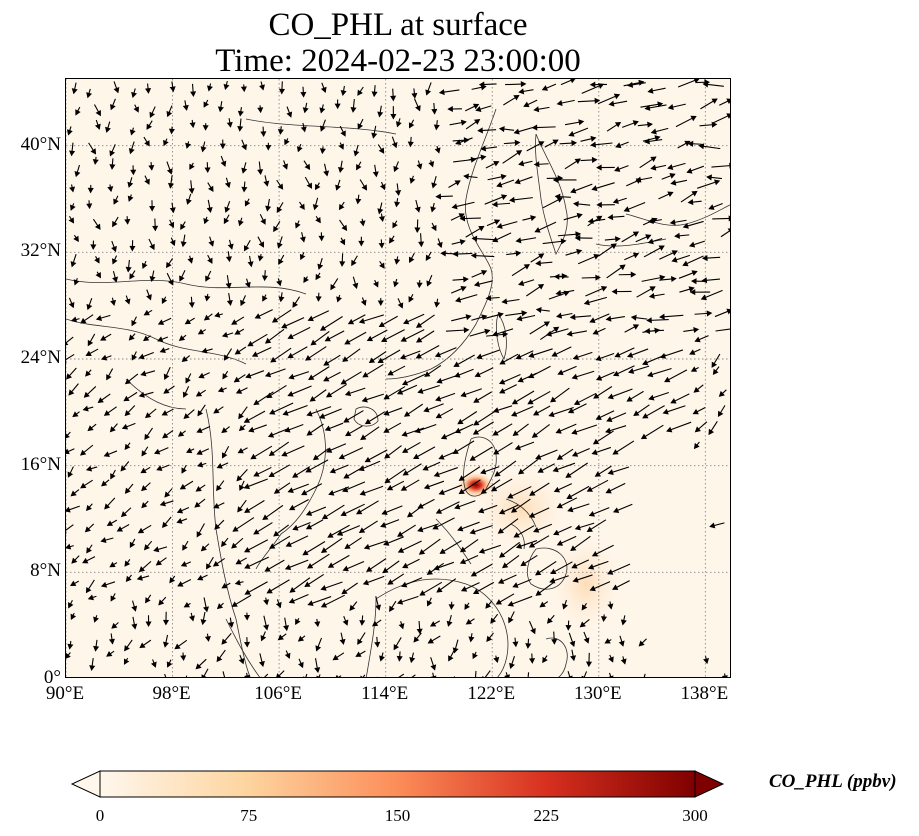 The width and height of the screenshot is (919, 836). I want to click on lon-tick-label: 106°E, so click(278, 693).